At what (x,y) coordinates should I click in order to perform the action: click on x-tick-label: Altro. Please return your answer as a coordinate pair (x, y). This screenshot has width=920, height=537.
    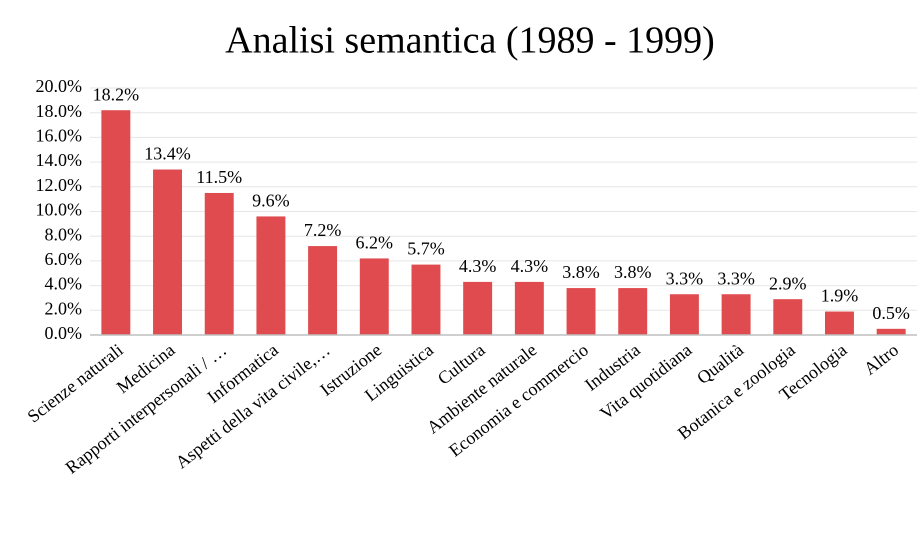
    Looking at the image, I should click on (881, 359).